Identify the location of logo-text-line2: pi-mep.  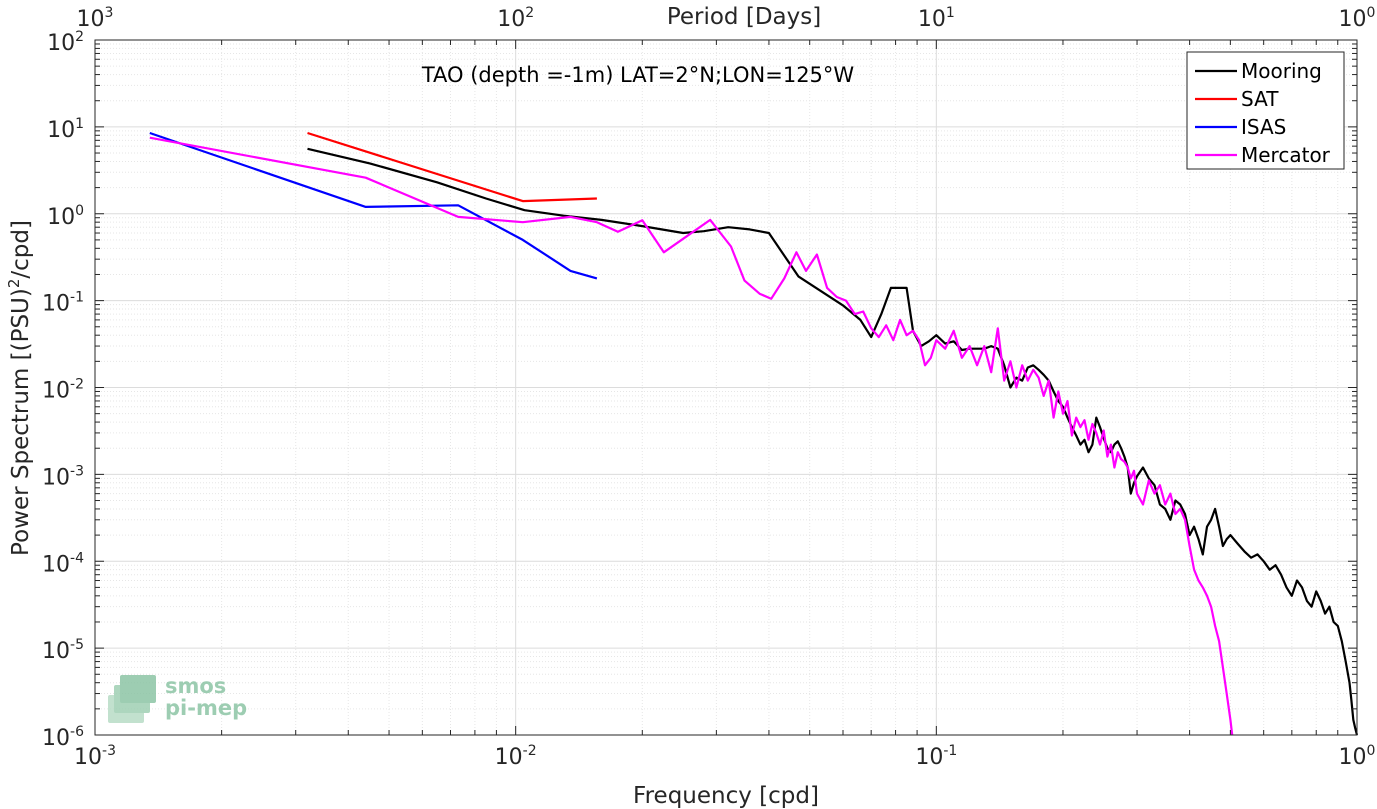
(206, 708).